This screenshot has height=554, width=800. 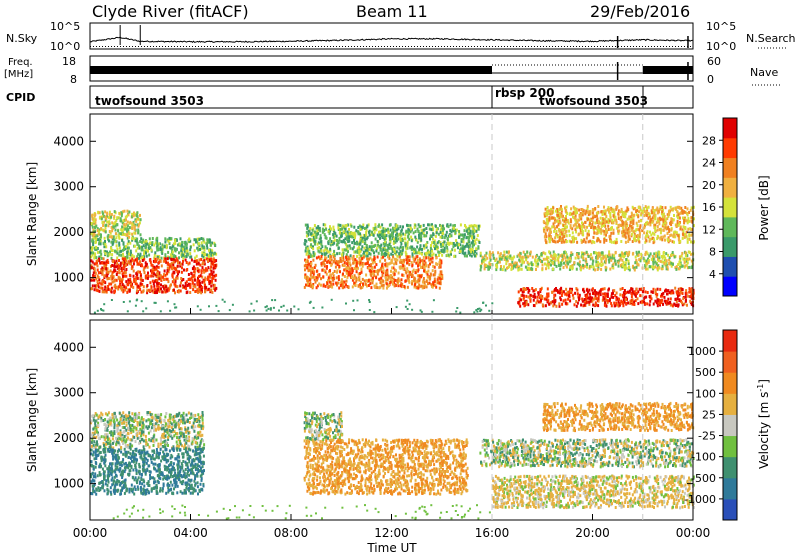 What do you see at coordinates (68, 187) in the screenshot?
I see `power-ytick-label-2: 3000` at bounding box center [68, 187].